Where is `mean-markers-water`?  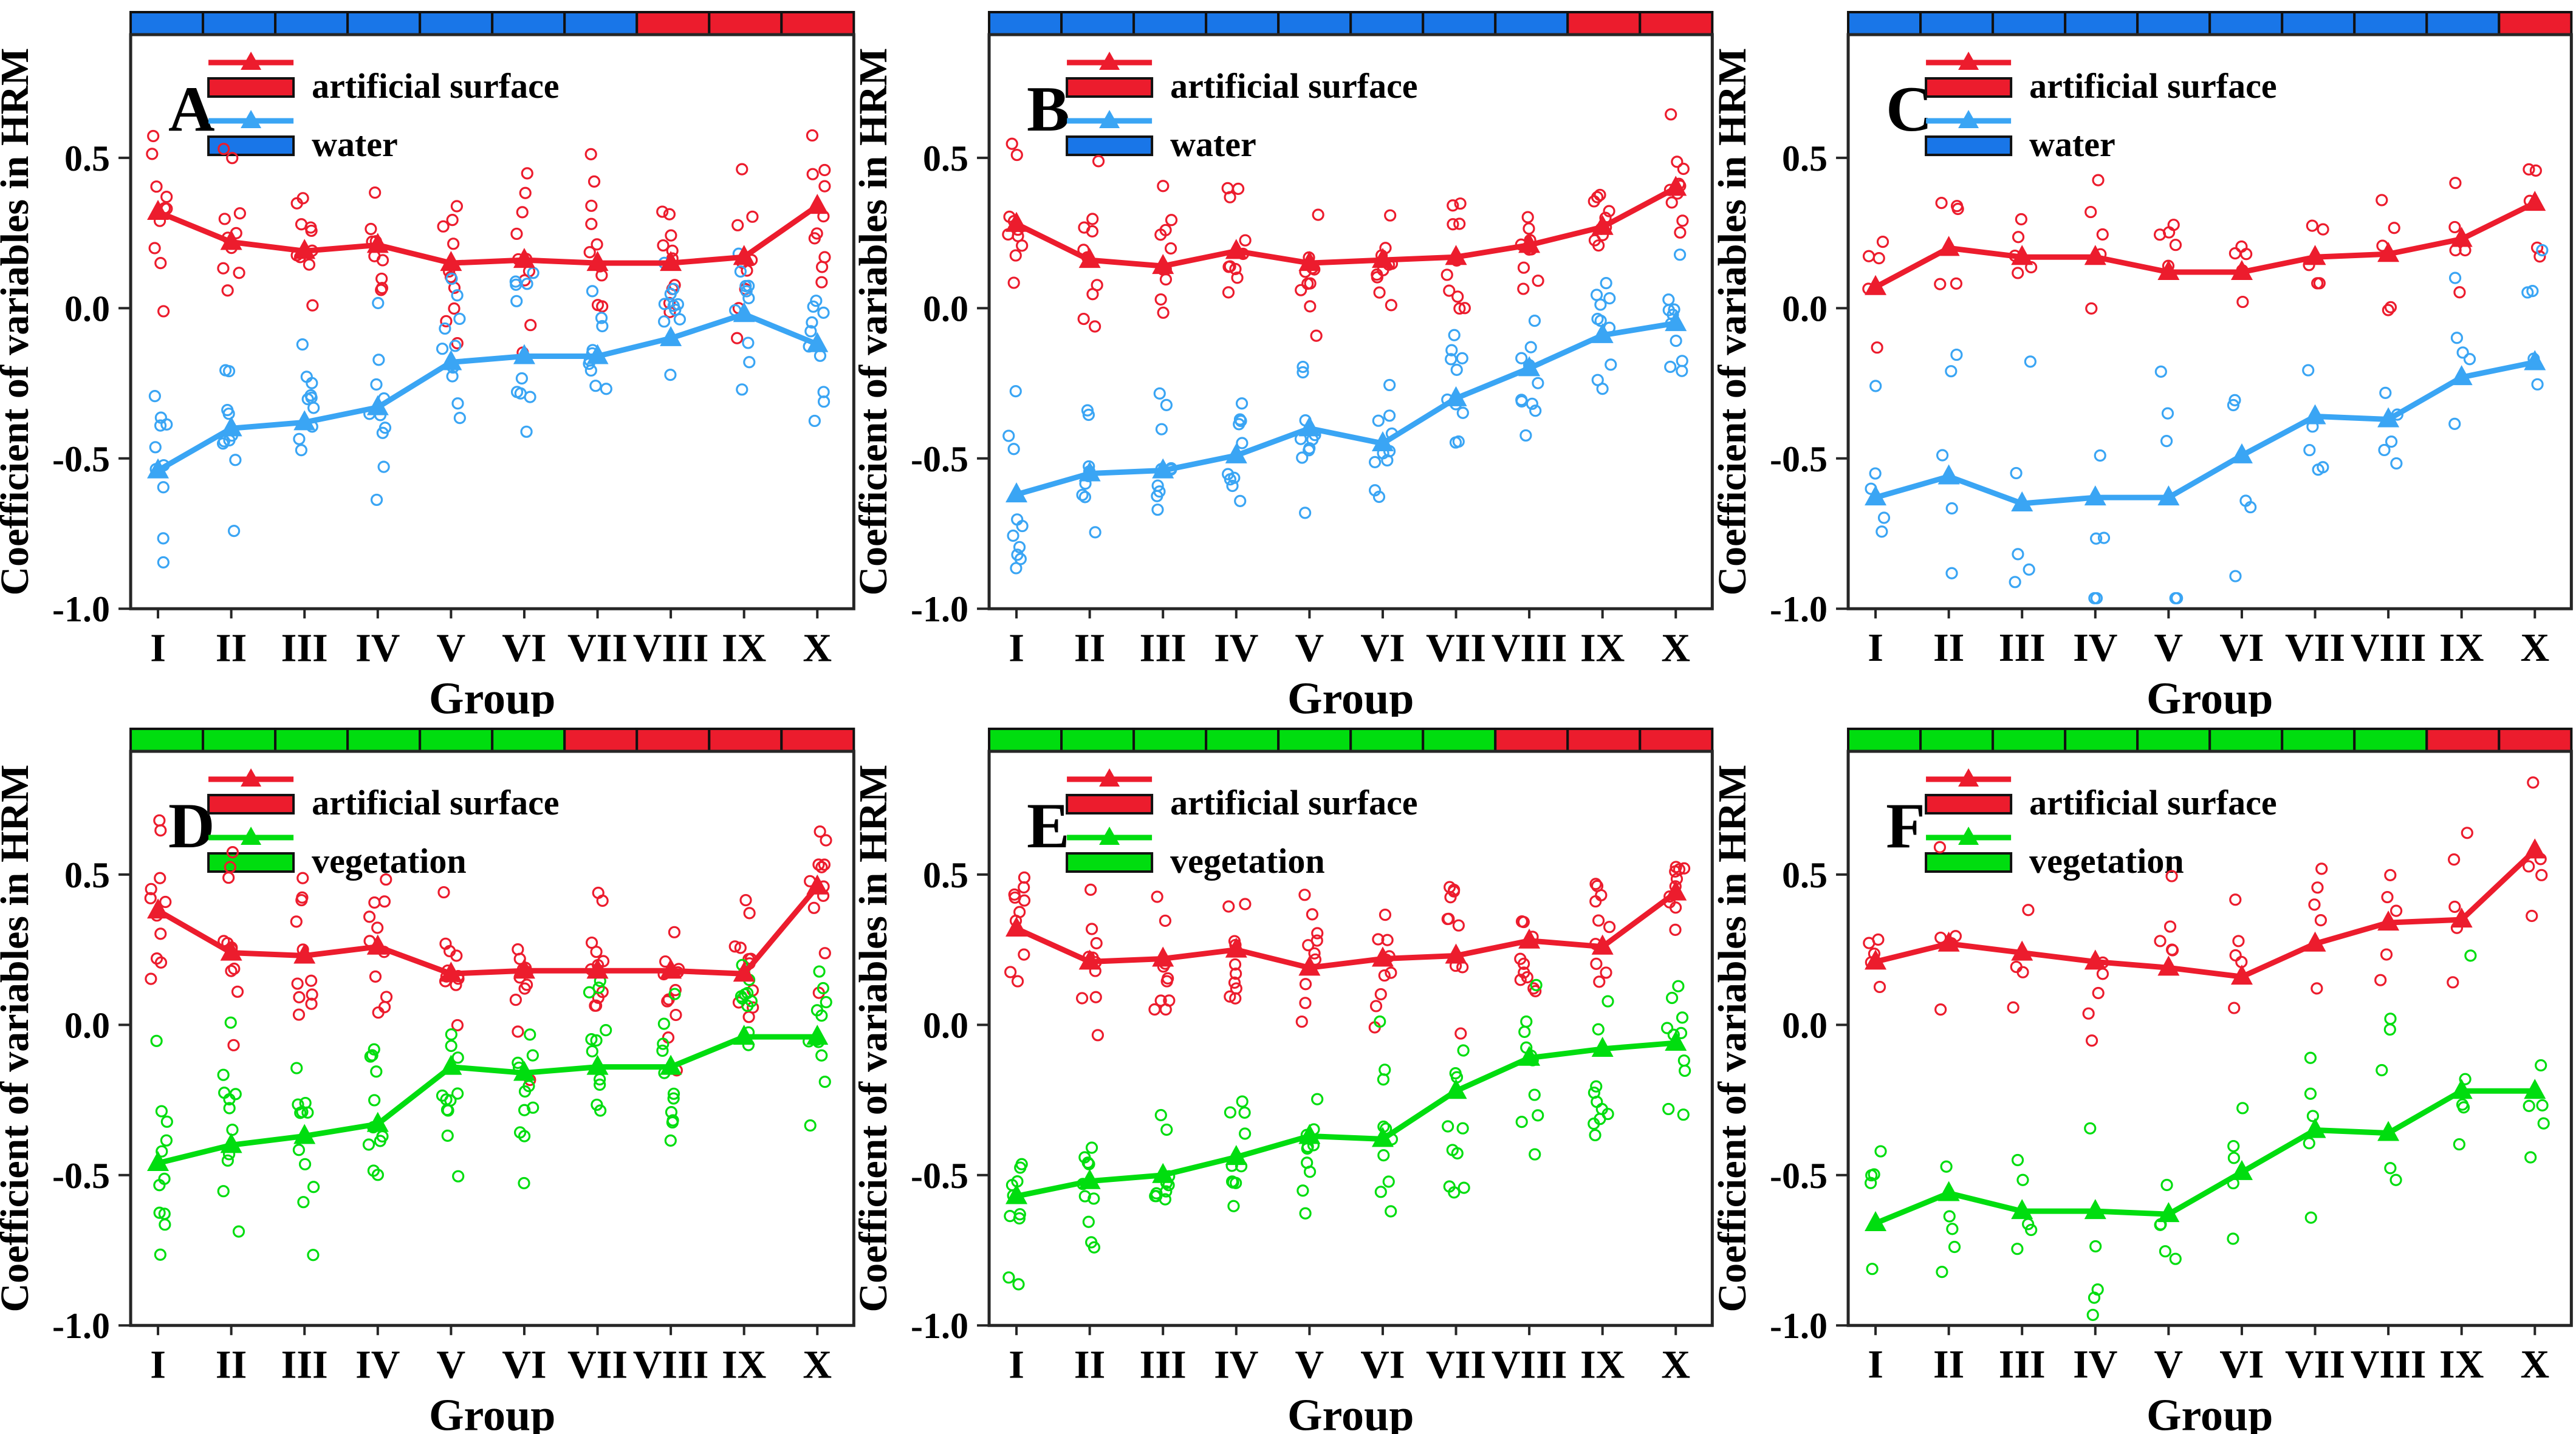
mean-markers-water is located at coordinates (1346, 407).